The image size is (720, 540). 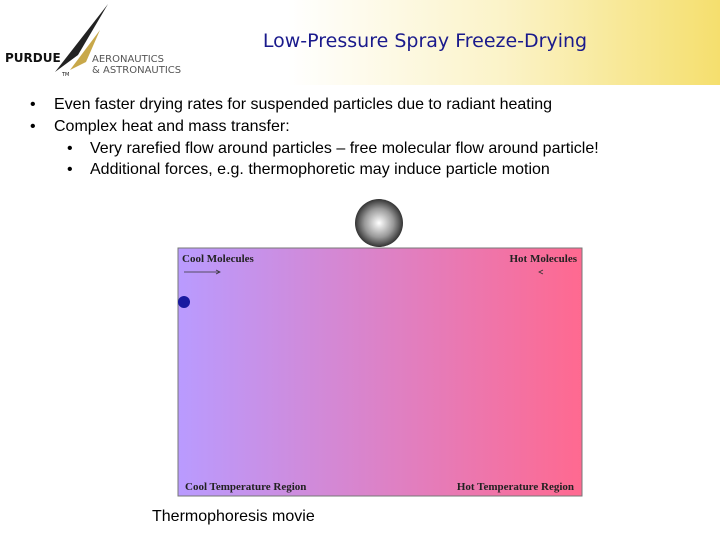 I want to click on logo-swoosh, so click(x=81, y=38).